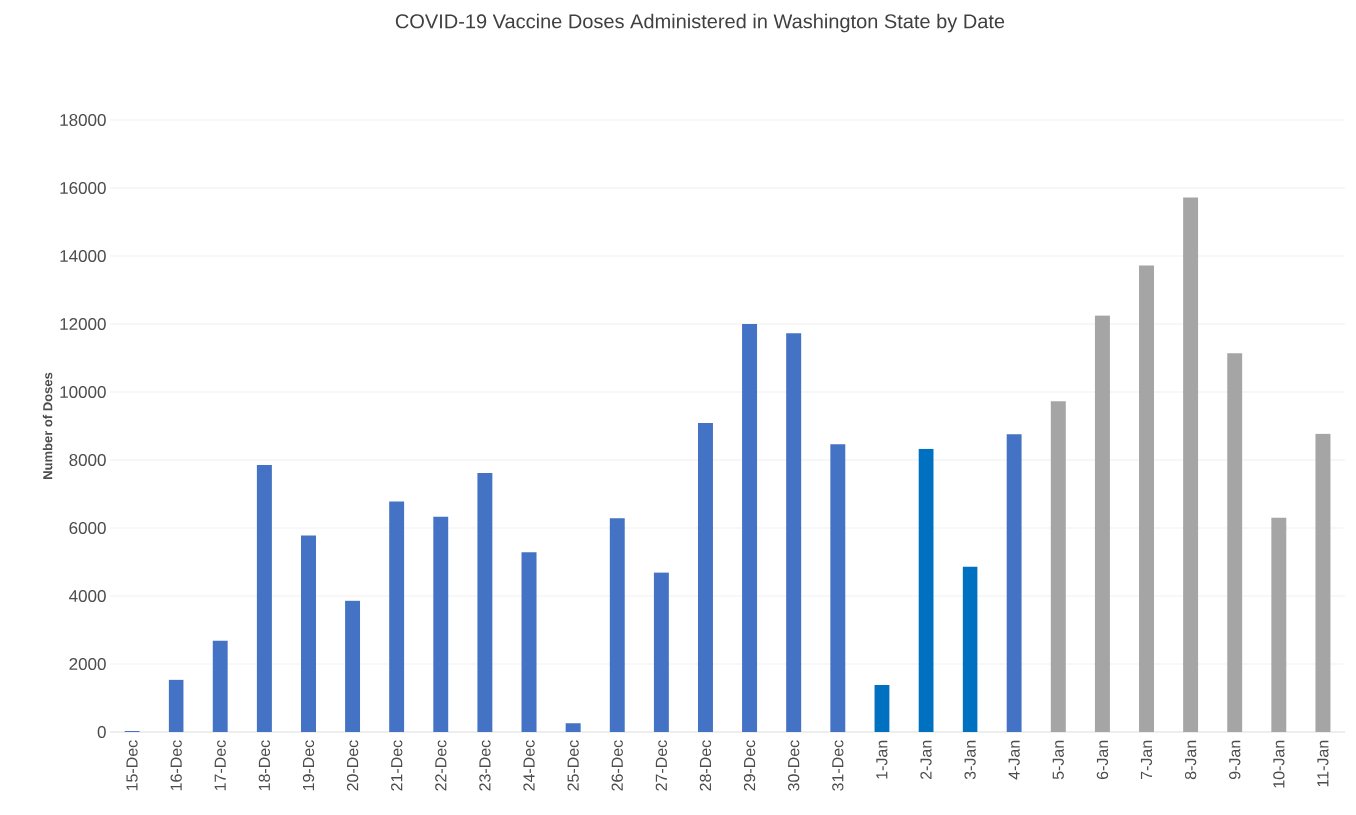 This screenshot has width=1356, height=815. Describe the element at coordinates (83, 392) in the screenshot. I see `y-tick-label: 10000` at that location.